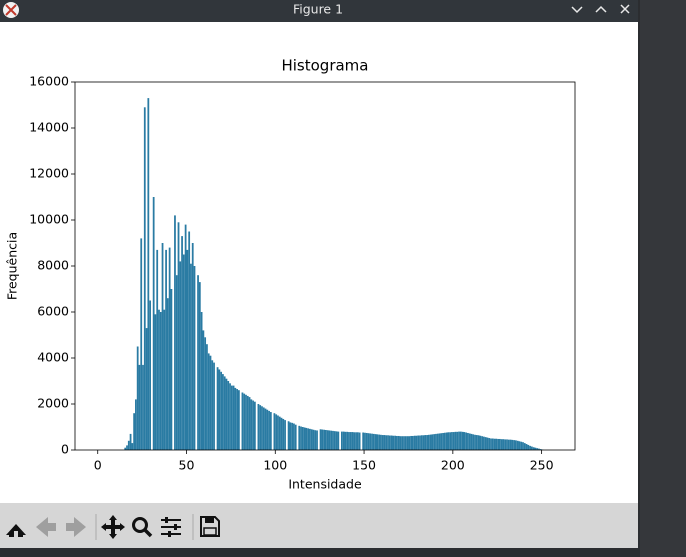  I want to click on app-icon-glyph, so click(11, 10).